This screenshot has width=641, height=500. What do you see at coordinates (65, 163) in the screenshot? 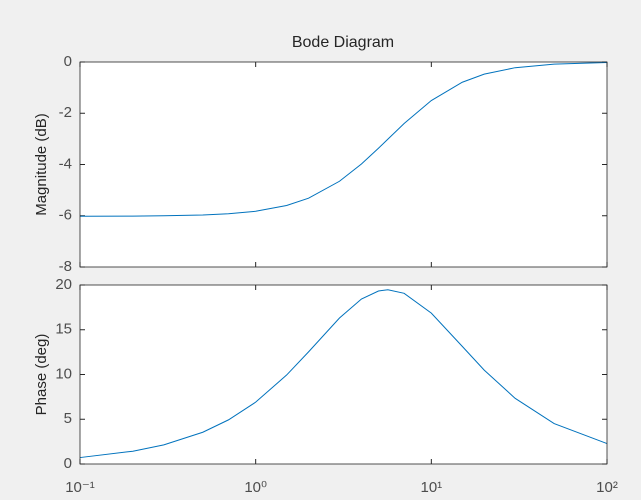
I see `y-tick-label: -4` at bounding box center [65, 163].